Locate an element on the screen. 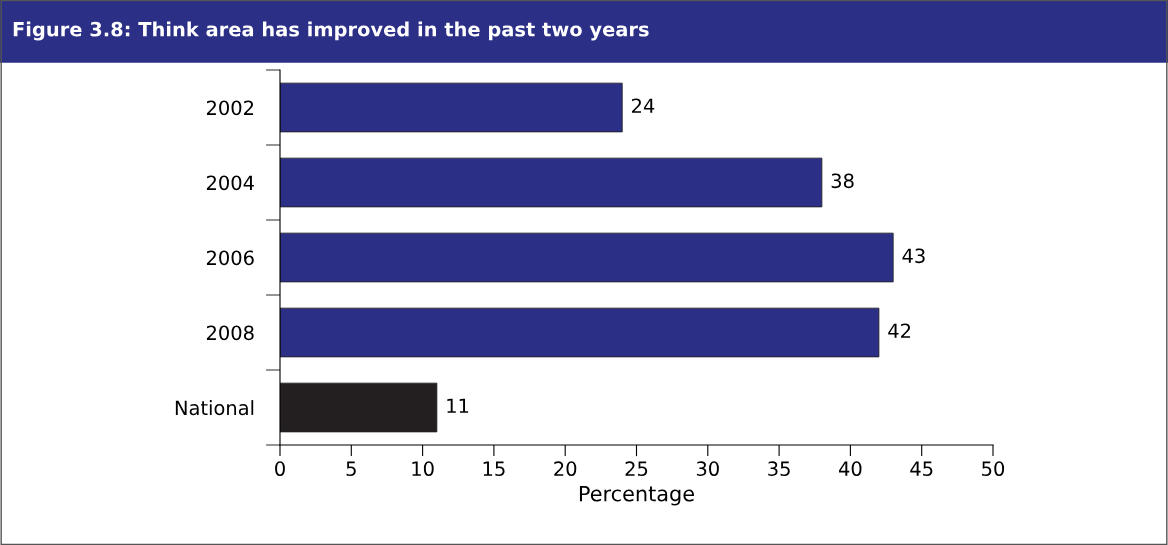 The width and height of the screenshot is (1168, 545). x-tick-label: 50 is located at coordinates (993, 469).